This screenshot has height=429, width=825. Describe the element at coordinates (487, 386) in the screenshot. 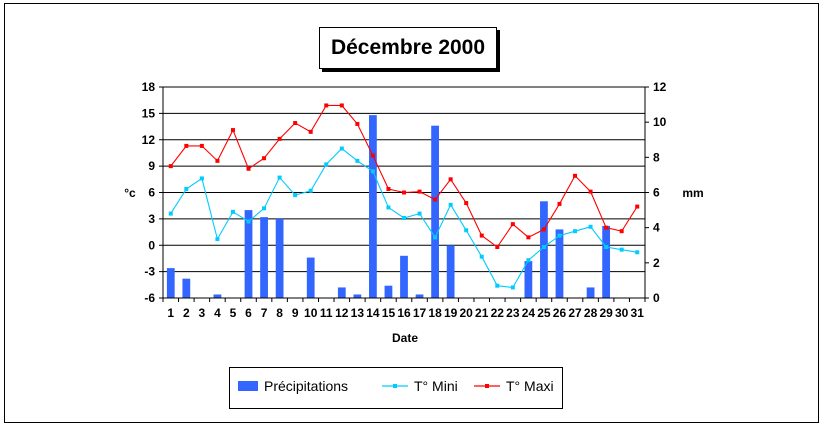

I see `legend-swatch-tmaxi` at that location.